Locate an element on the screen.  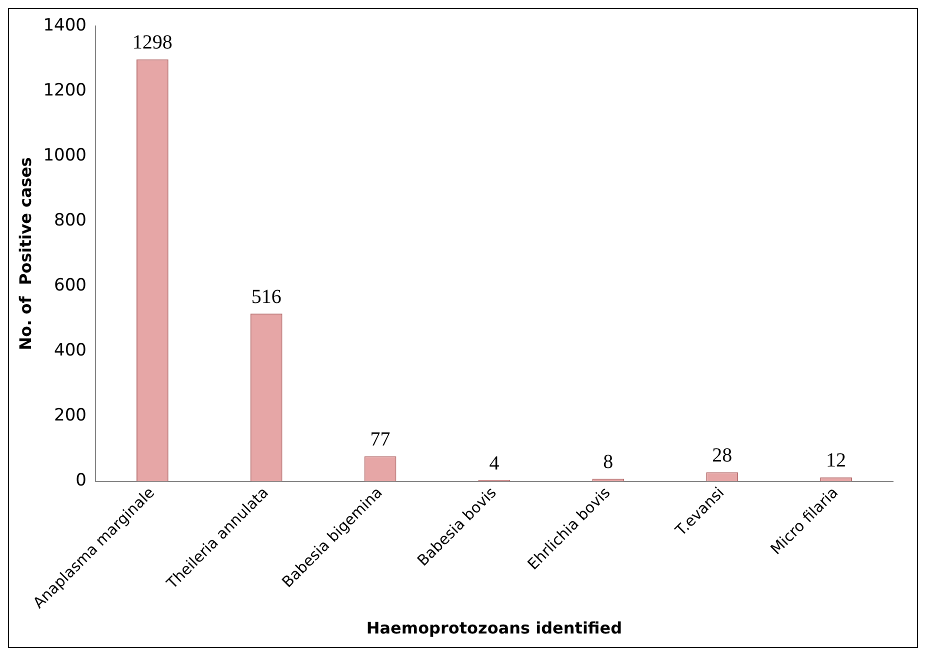
y-tick-label: 800 is located at coordinates (70, 220).